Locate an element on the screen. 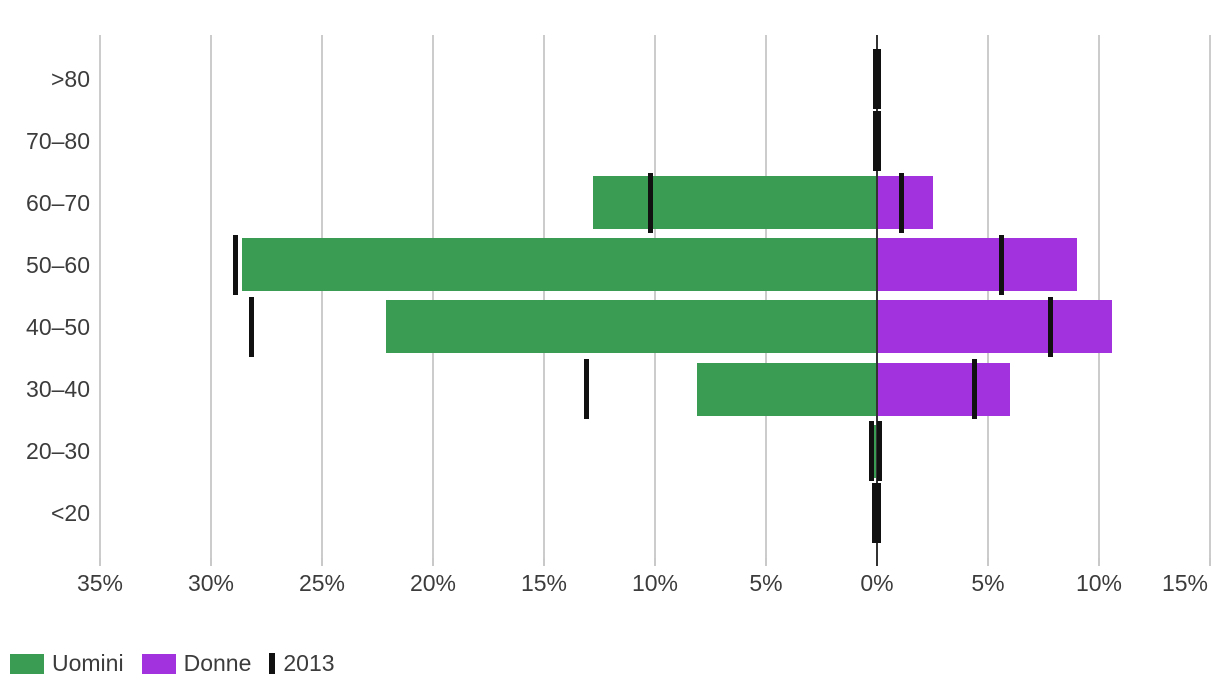 The image size is (1220, 692). x-axis-label: 30% is located at coordinates (211, 583).